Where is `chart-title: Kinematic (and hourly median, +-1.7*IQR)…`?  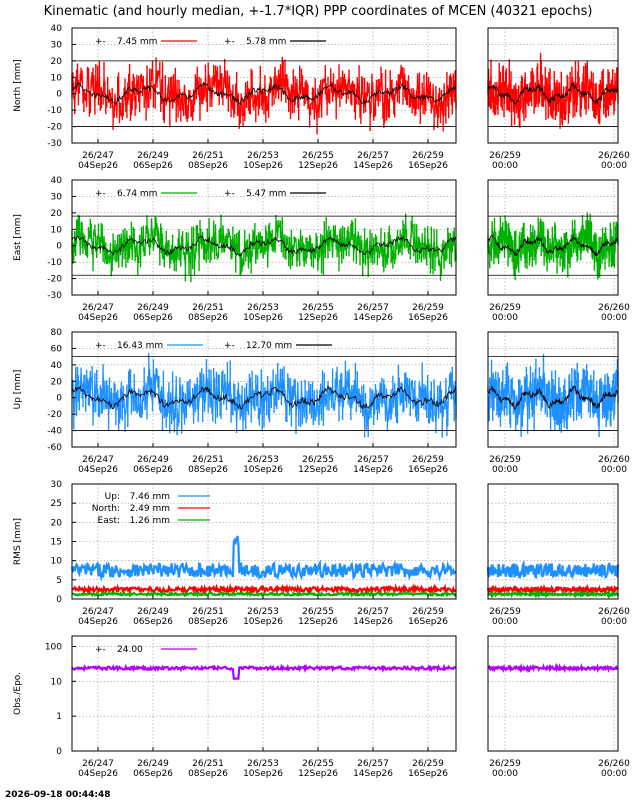
chart-title: Kinematic (and hourly median, +-1.7*IQR)… is located at coordinates (318, 11).